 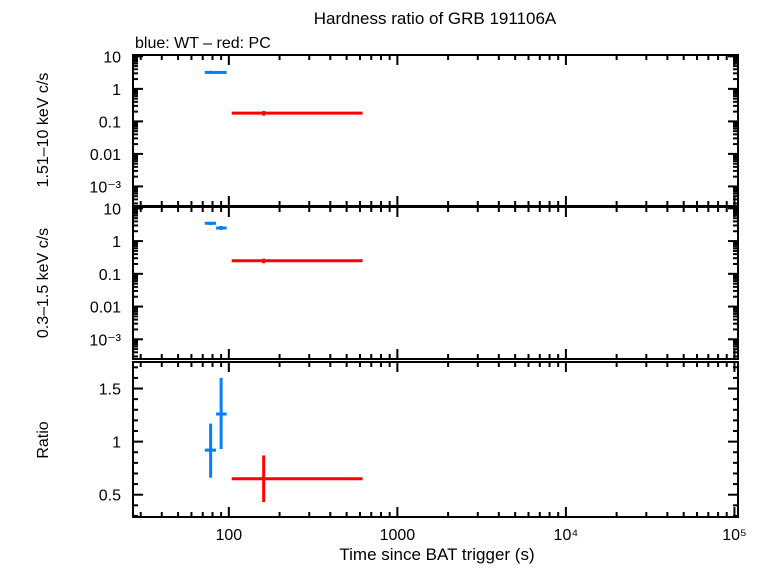 What do you see at coordinates (203, 43) in the screenshot?
I see `chart-subtitle: blue: WT – red: PC` at bounding box center [203, 43].